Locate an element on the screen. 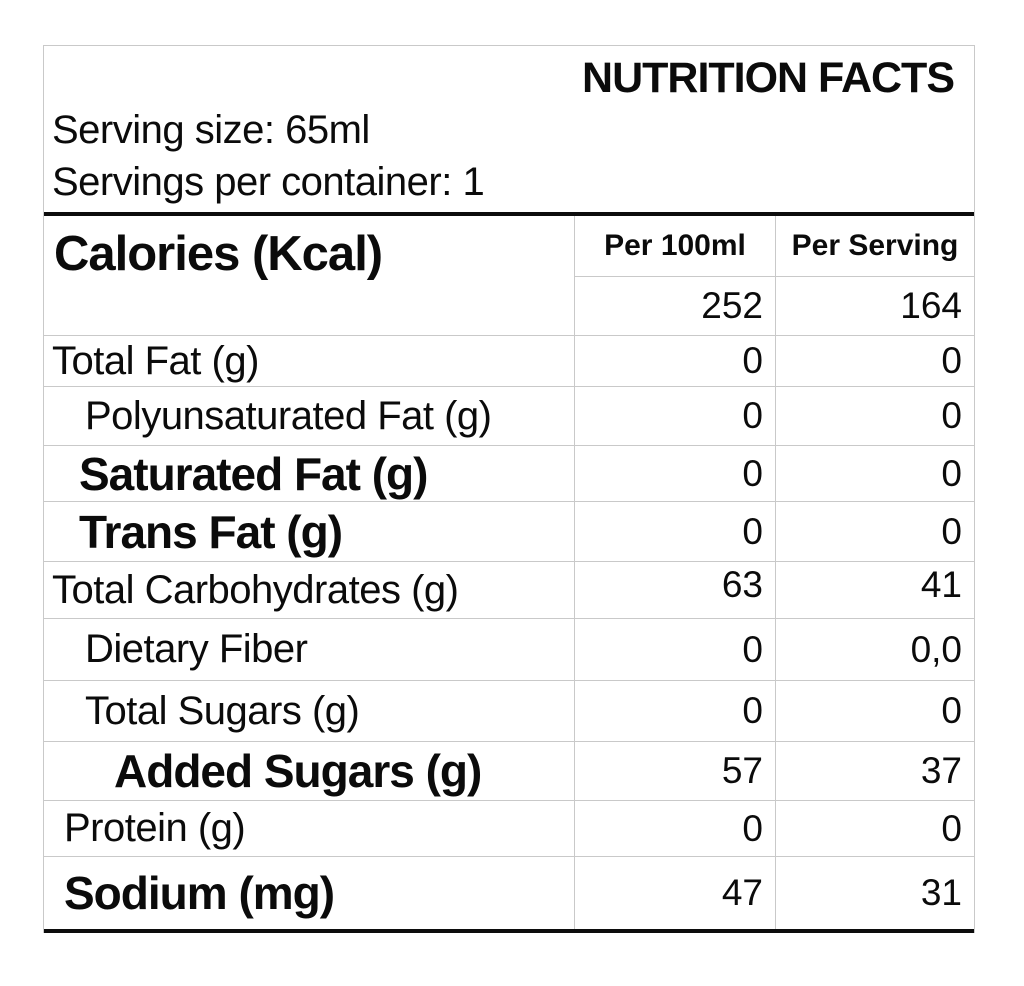  nutrient-row-added-sugars: Added Sugars (g) 57 37 is located at coordinates (509, 770).